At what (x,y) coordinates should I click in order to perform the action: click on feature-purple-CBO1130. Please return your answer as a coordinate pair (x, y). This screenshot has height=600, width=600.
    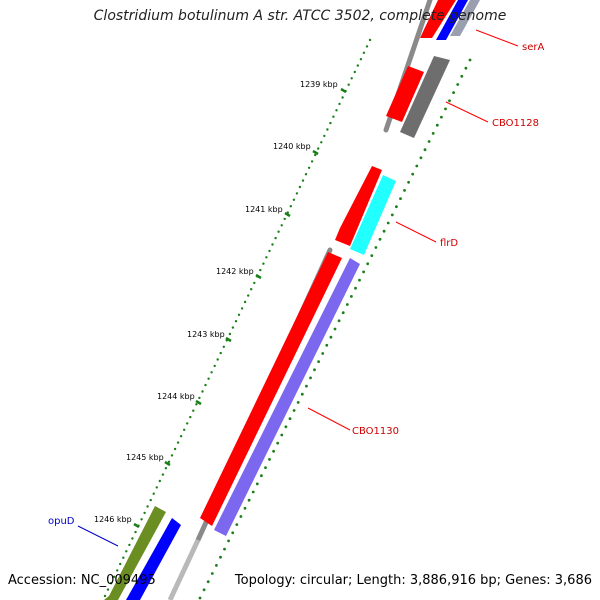
    Looking at the image, I should click on (287, 397).